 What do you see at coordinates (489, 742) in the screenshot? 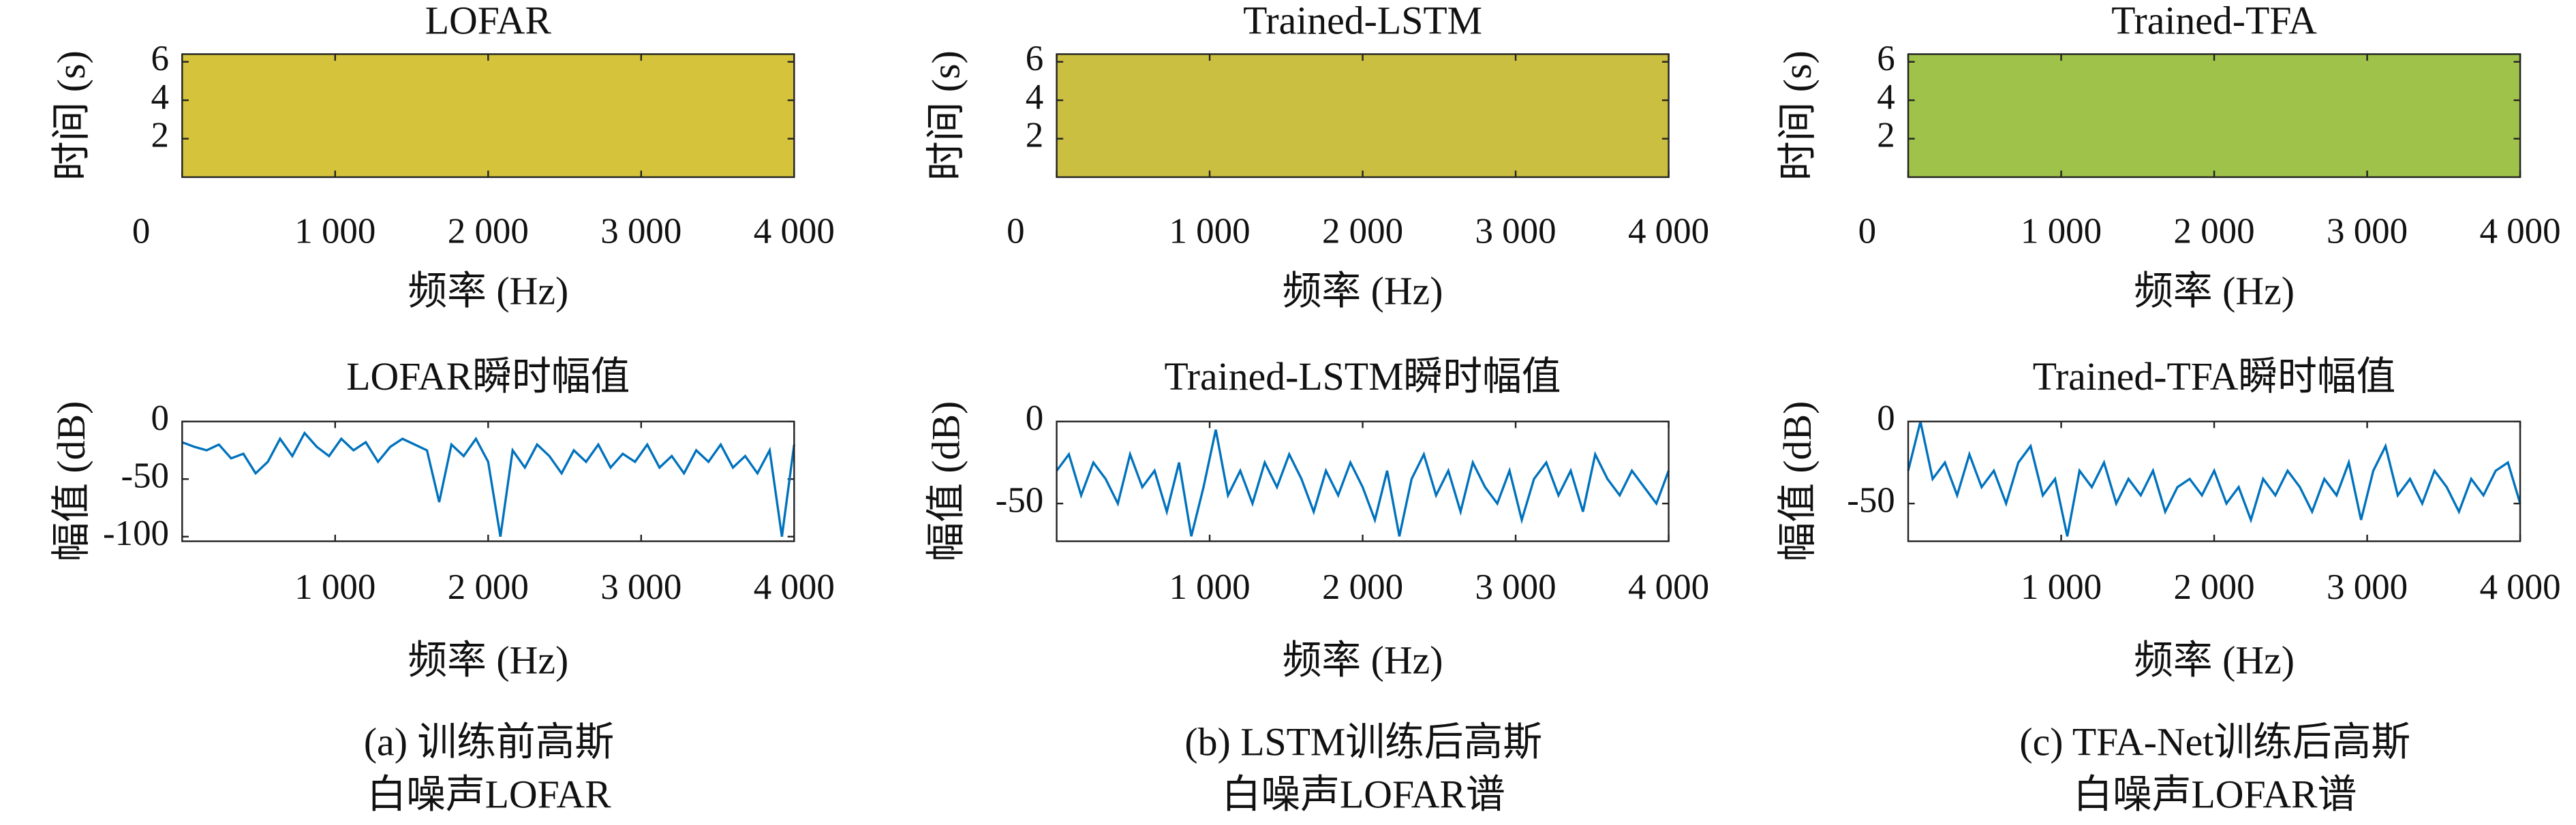
I see `caption: (a) 训练前高斯` at bounding box center [489, 742].